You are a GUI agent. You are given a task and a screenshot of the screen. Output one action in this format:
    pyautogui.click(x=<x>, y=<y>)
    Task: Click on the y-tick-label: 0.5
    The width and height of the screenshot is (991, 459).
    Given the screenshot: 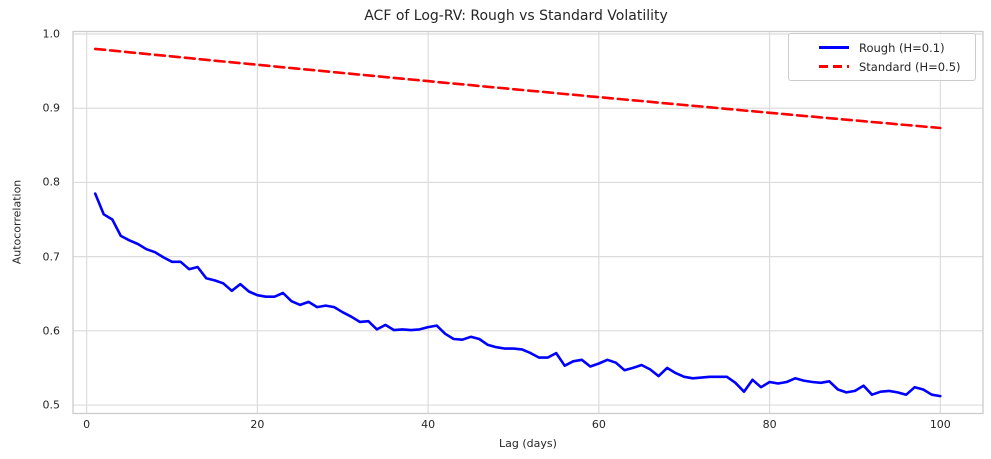 What is the action you would take?
    pyautogui.click(x=51, y=405)
    